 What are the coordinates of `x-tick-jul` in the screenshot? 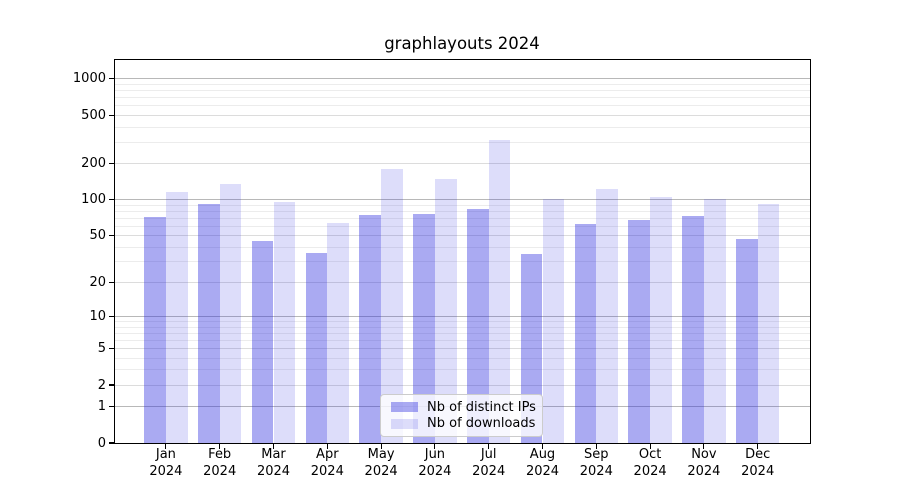 It's located at (489, 446).